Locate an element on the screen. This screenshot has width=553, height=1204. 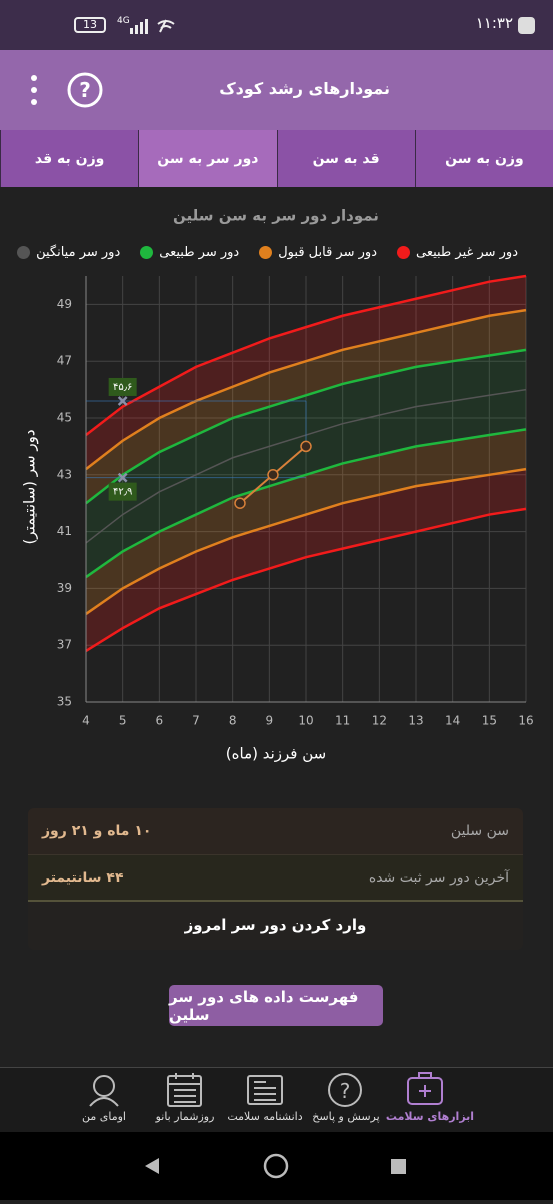
nav-item: روزشمار بانو is located at coordinates (185, 1116).